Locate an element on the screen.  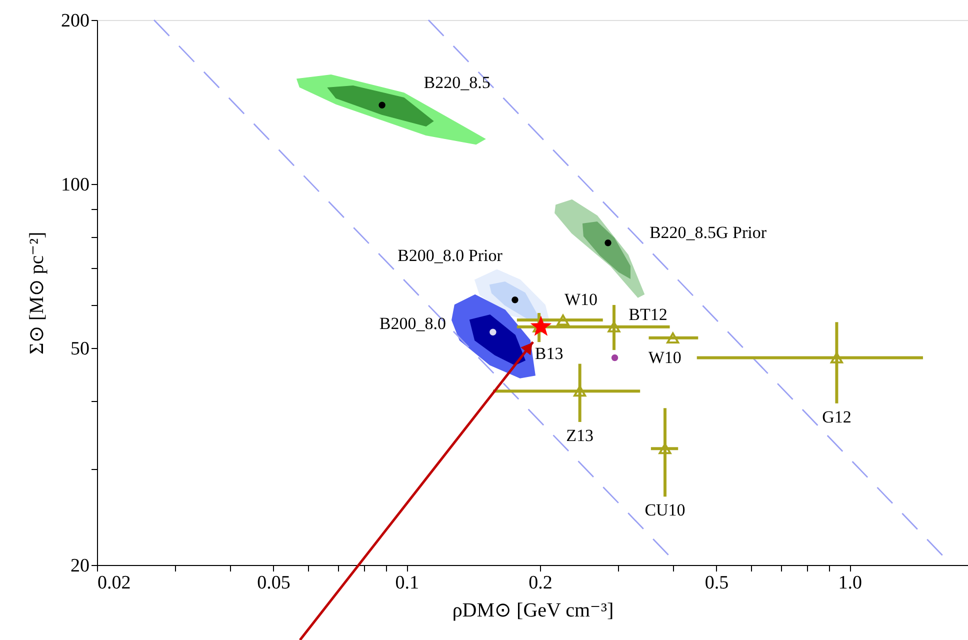
text: B220_8.5 is located at coordinates (457, 82).